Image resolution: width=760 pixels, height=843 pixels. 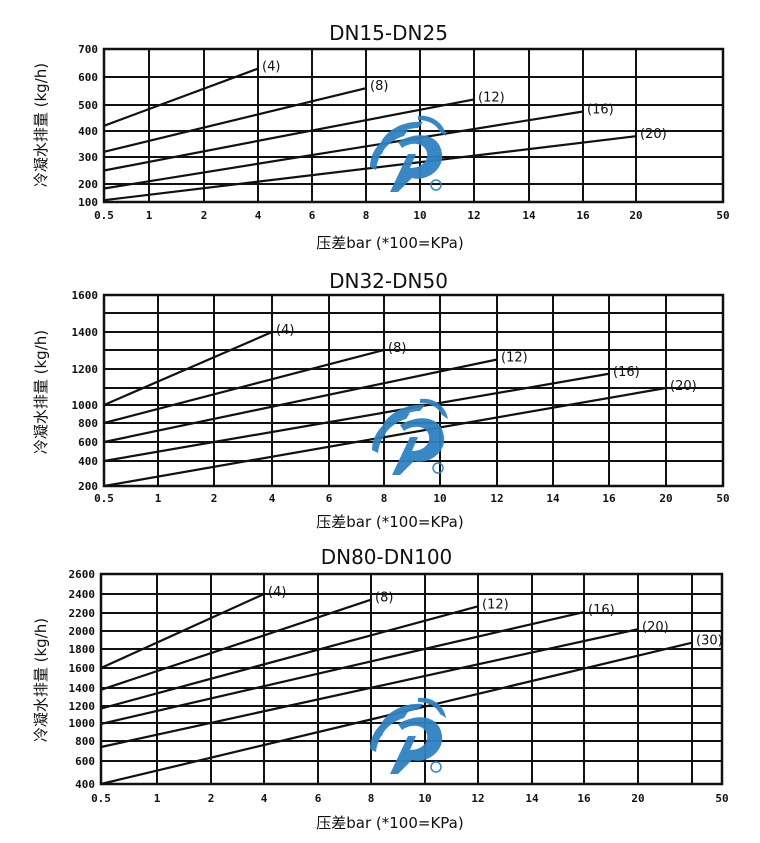 I want to click on x-tick-label: 14, so click(x=553, y=498).